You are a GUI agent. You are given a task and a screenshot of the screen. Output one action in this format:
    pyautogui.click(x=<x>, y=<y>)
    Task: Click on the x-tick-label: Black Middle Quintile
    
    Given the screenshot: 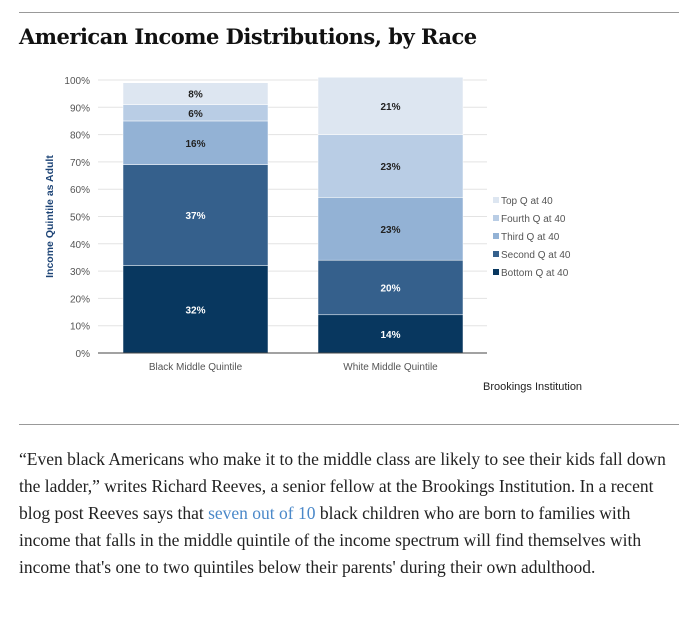 What is the action you would take?
    pyautogui.click(x=196, y=367)
    